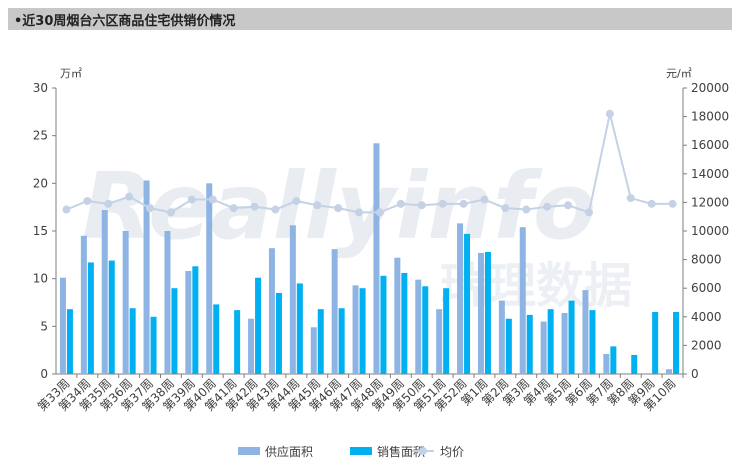 Image resolution: width=740 pixels, height=473 pixels. I want to click on y-right-tick-label: 6000, so click(706, 288).